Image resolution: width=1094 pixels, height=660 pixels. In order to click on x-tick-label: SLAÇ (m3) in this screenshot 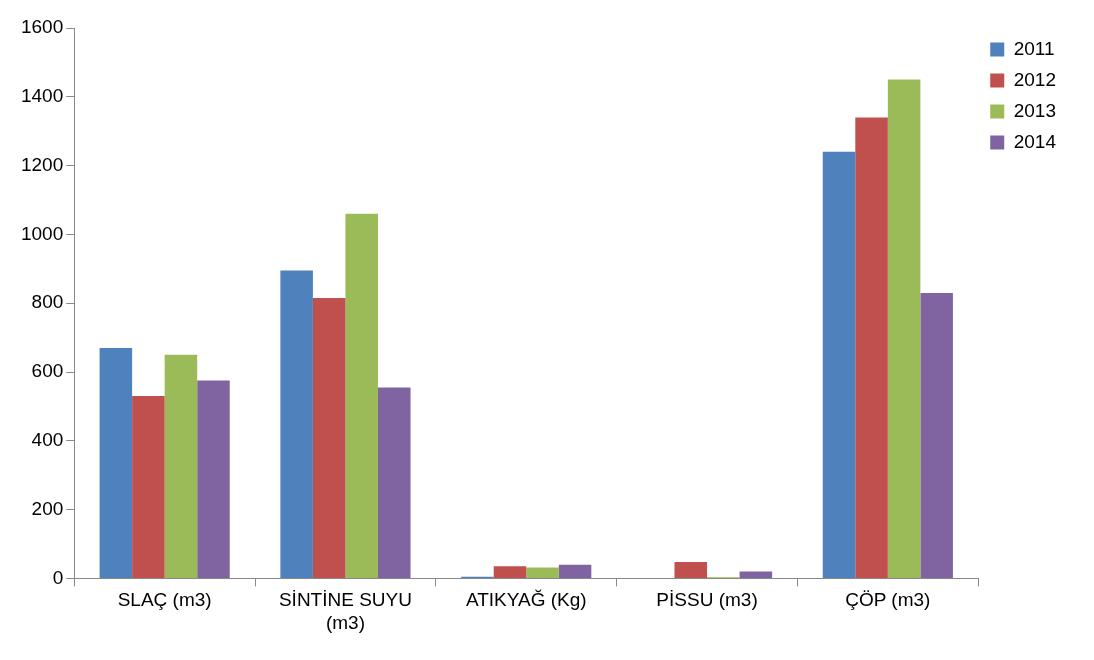, I will do `click(164, 600)`.